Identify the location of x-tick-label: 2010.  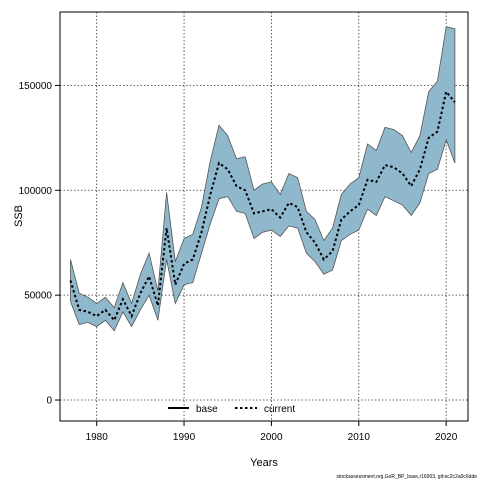
(359, 437).